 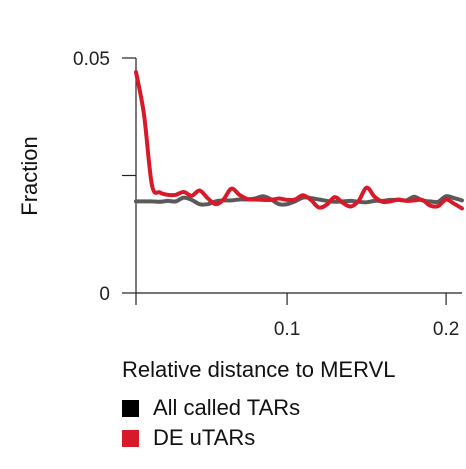 What do you see at coordinates (104, 294) in the screenshot?
I see `y-tick-label: 0` at bounding box center [104, 294].